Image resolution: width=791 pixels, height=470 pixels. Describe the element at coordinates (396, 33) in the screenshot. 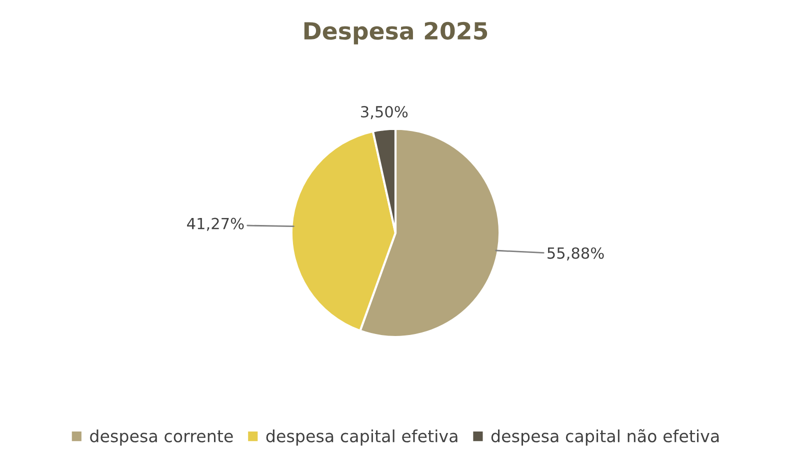

I see `chart-title: Despesa 2025` at that location.